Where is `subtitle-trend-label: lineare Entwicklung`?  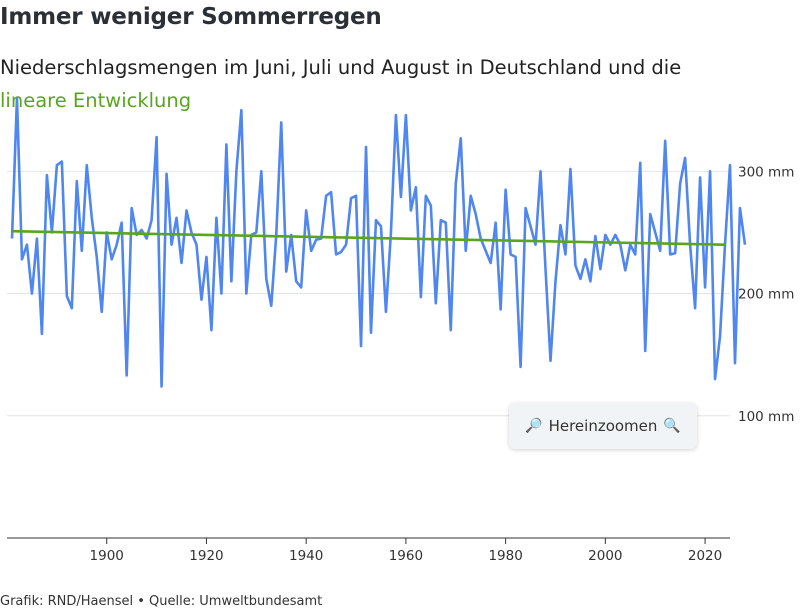
subtitle-trend-label: lineare Entwicklung is located at coordinates (96, 100).